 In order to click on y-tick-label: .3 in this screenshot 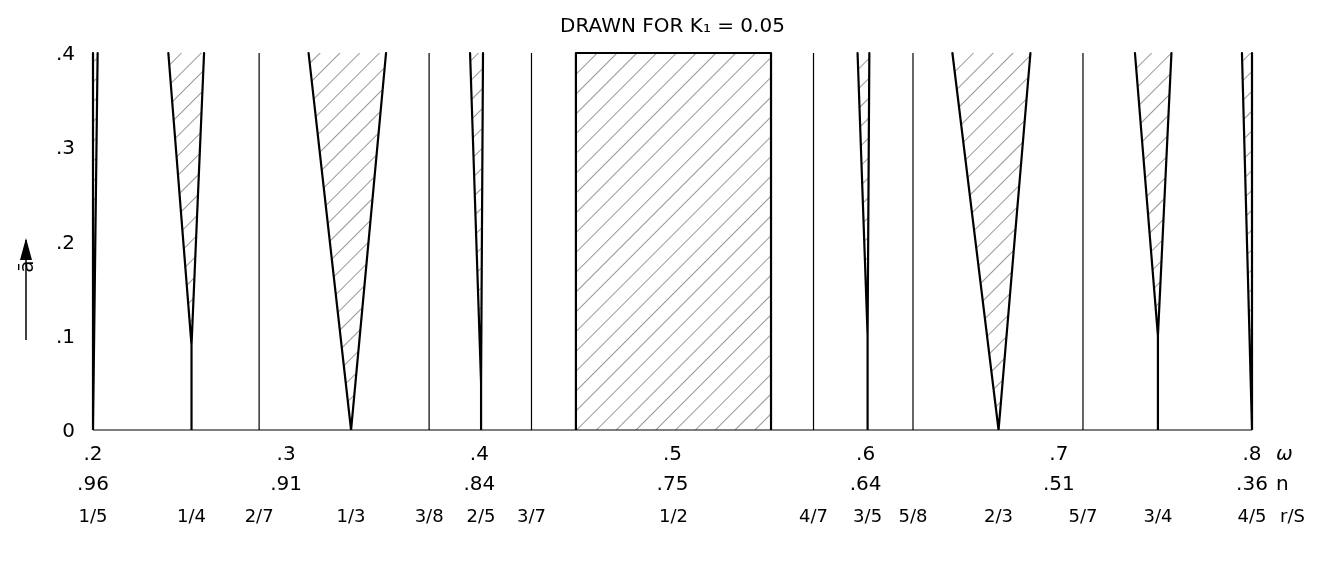, I will do `click(65, 147)`.